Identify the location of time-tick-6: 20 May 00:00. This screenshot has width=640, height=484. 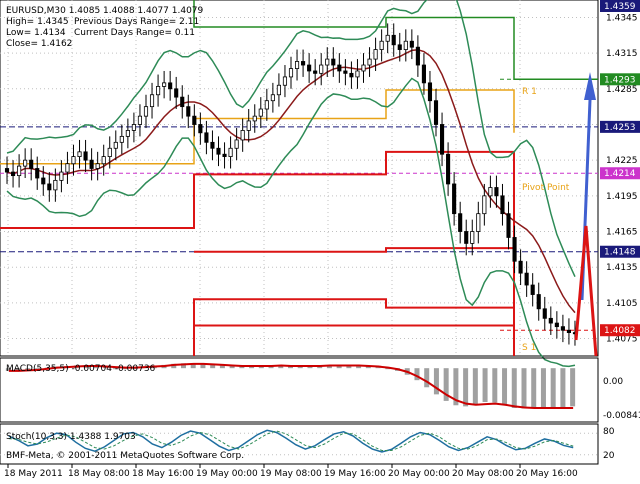
(419, 474).